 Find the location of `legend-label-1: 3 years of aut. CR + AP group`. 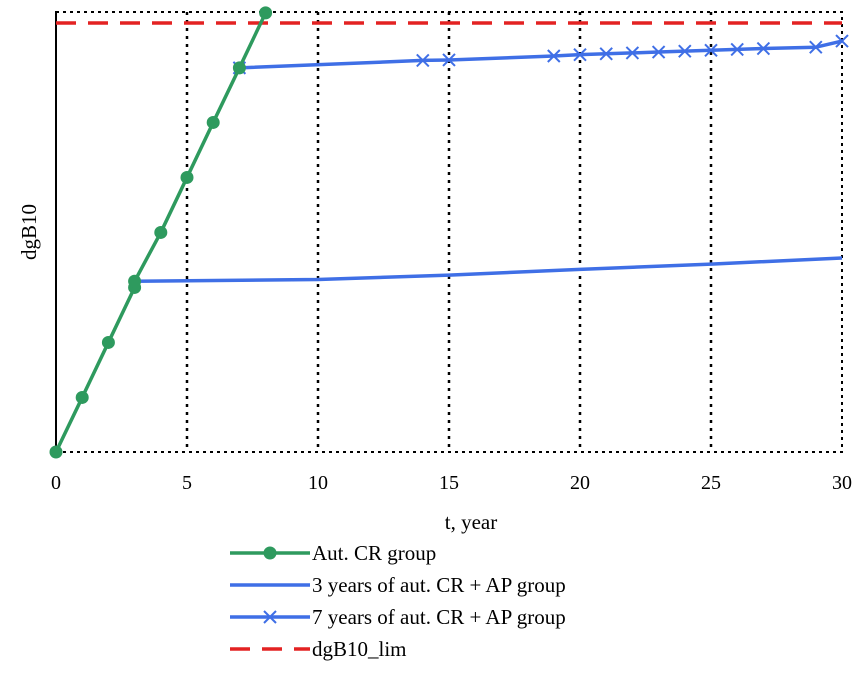

legend-label-1: 3 years of aut. CR + AP group is located at coordinates (439, 585).